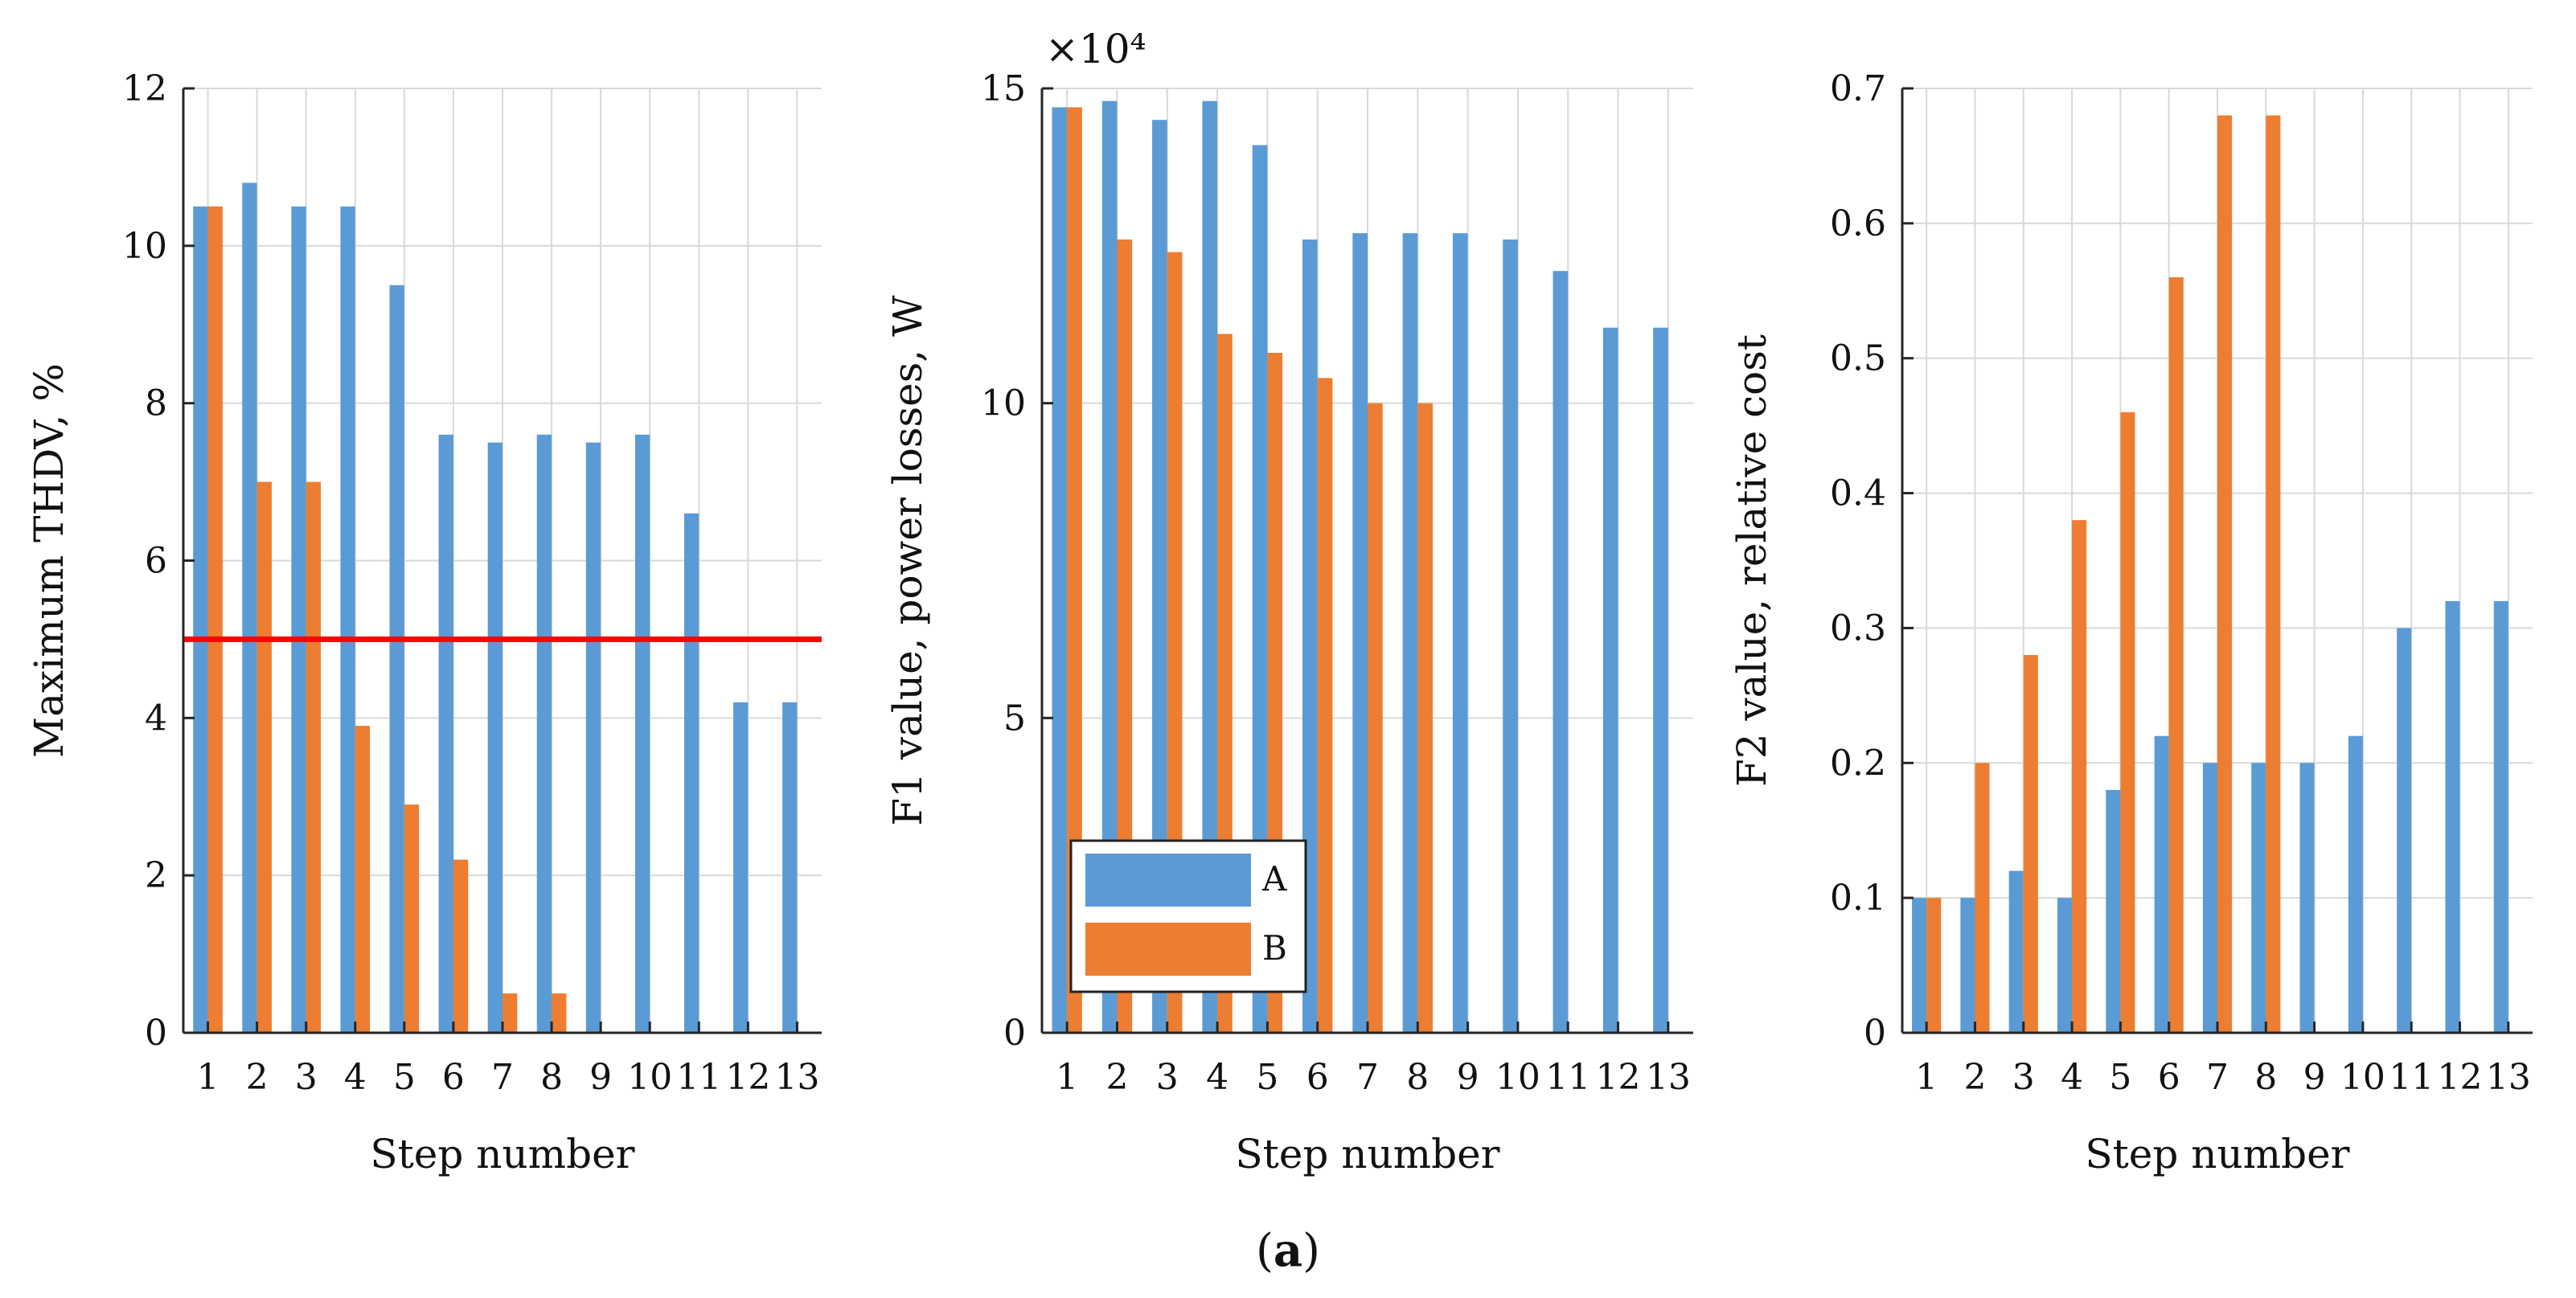  Describe the element at coordinates (1288, 1250) in the screenshot. I see `figure-caption: (a)` at that location.